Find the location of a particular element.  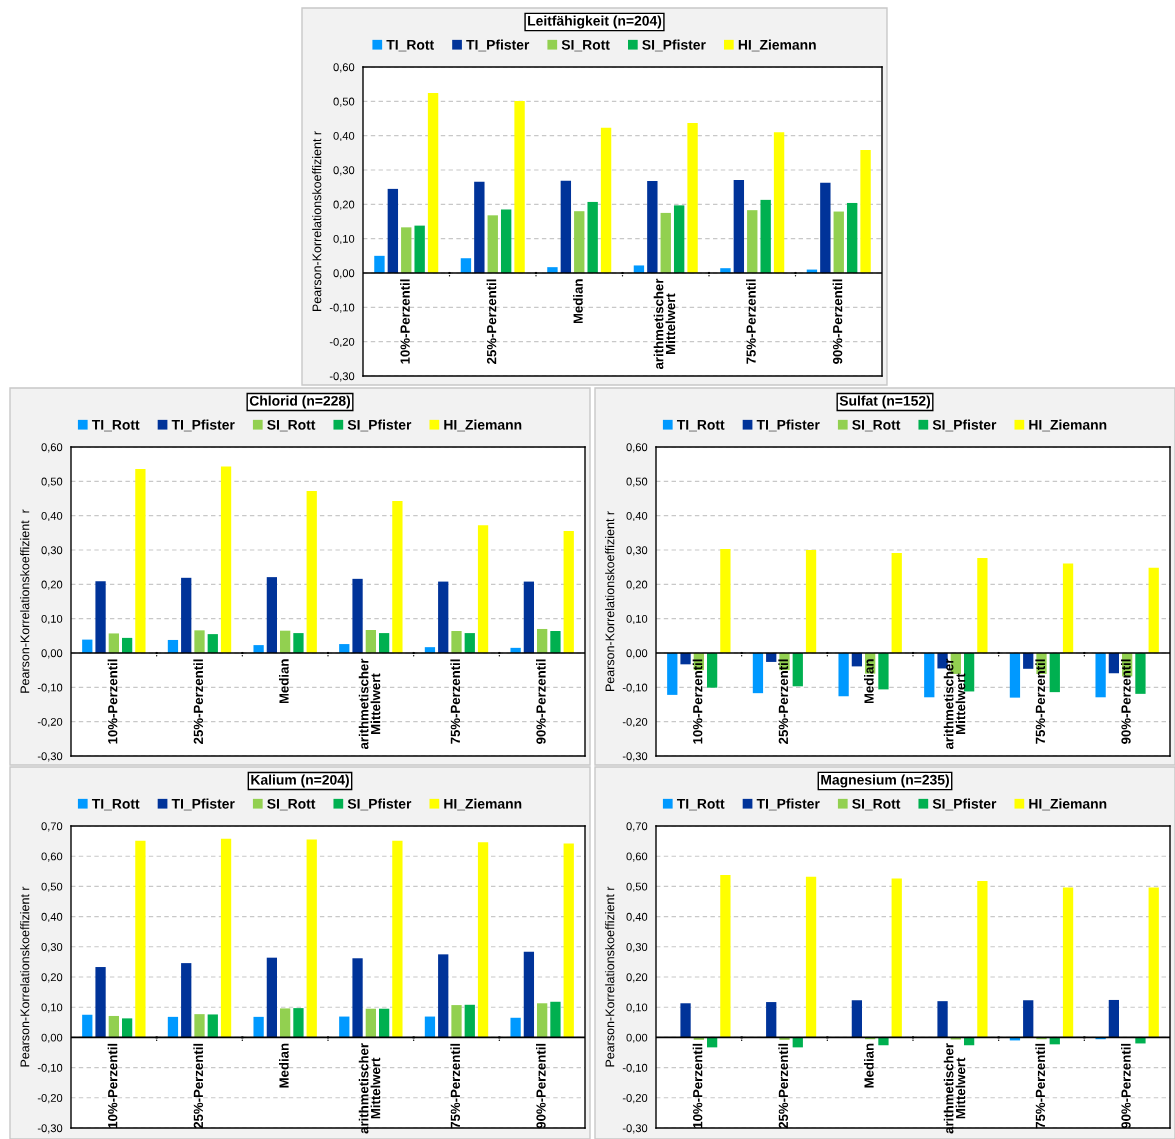

chart-title: Chlorid (n=228) is located at coordinates (300, 402).